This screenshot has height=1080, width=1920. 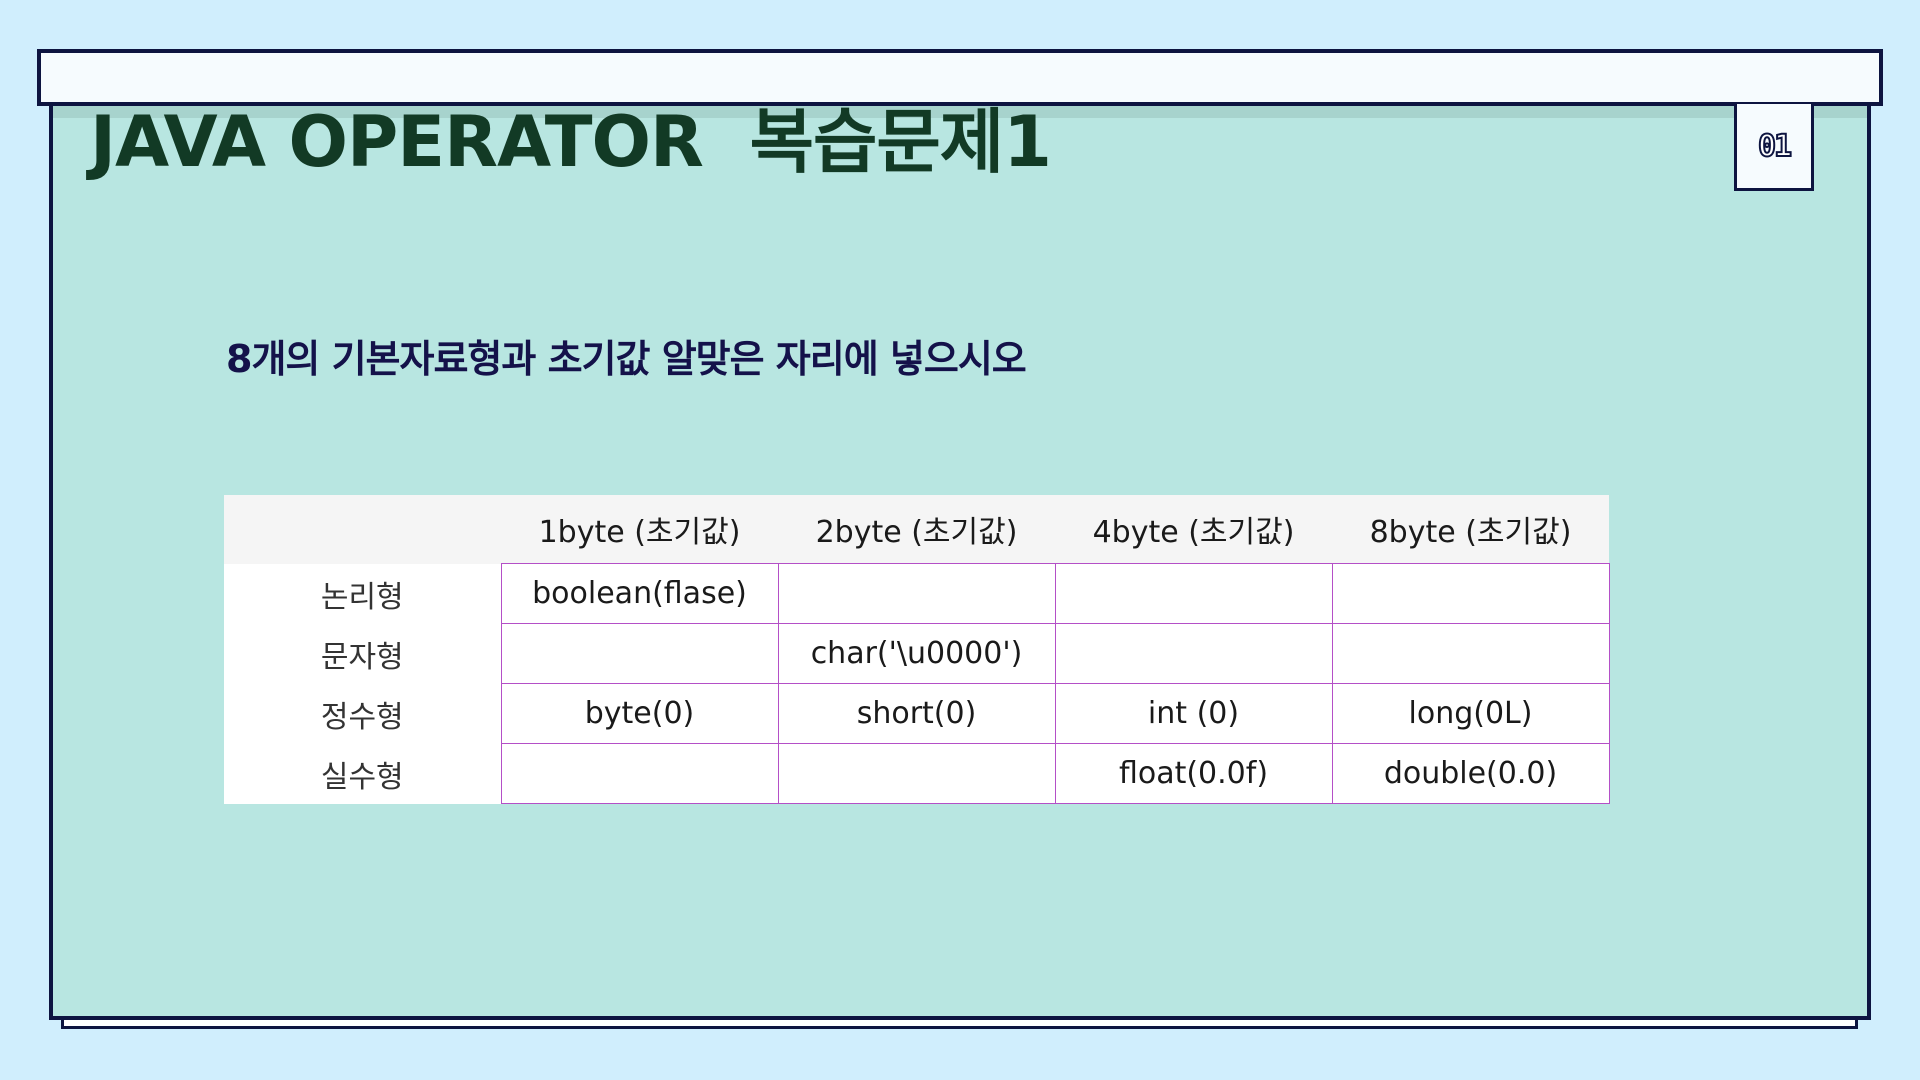 I want to click on table-row: 문자형 char('\u0000'), so click(x=917, y=653).